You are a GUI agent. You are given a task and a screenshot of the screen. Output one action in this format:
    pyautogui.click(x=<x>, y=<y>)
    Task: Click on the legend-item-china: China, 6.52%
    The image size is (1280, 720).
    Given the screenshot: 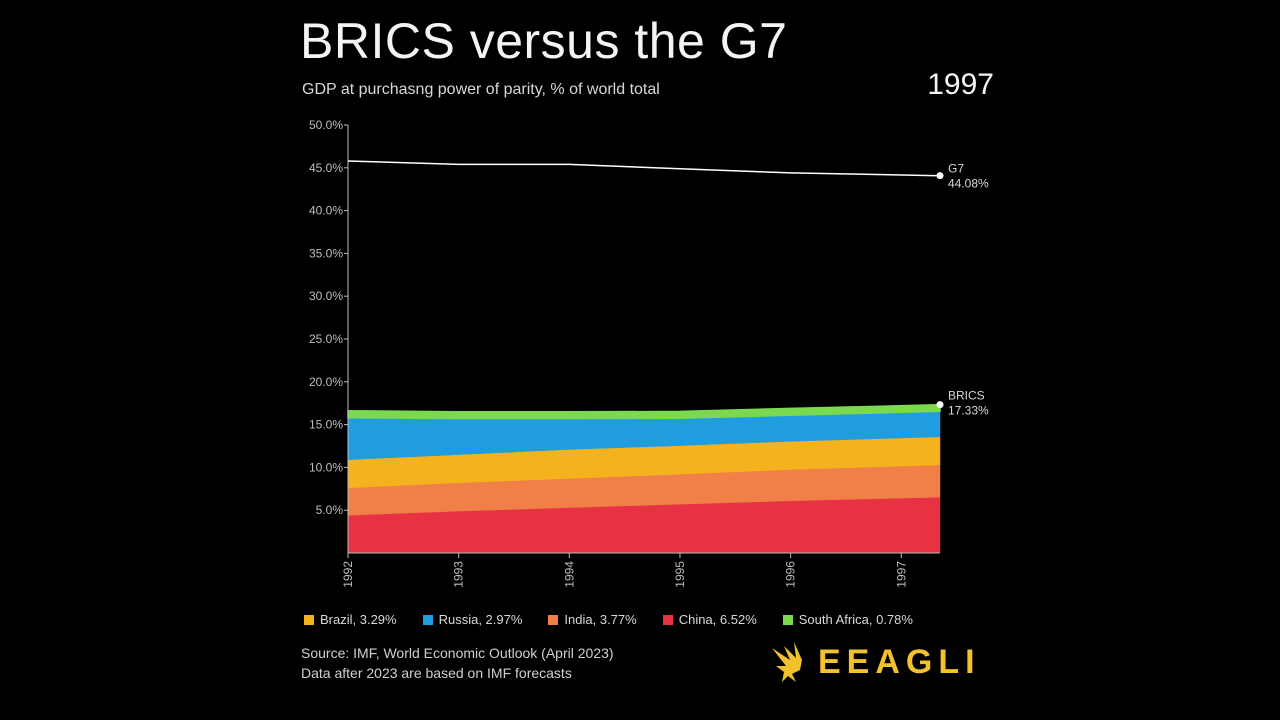 What is the action you would take?
    pyautogui.click(x=709, y=619)
    